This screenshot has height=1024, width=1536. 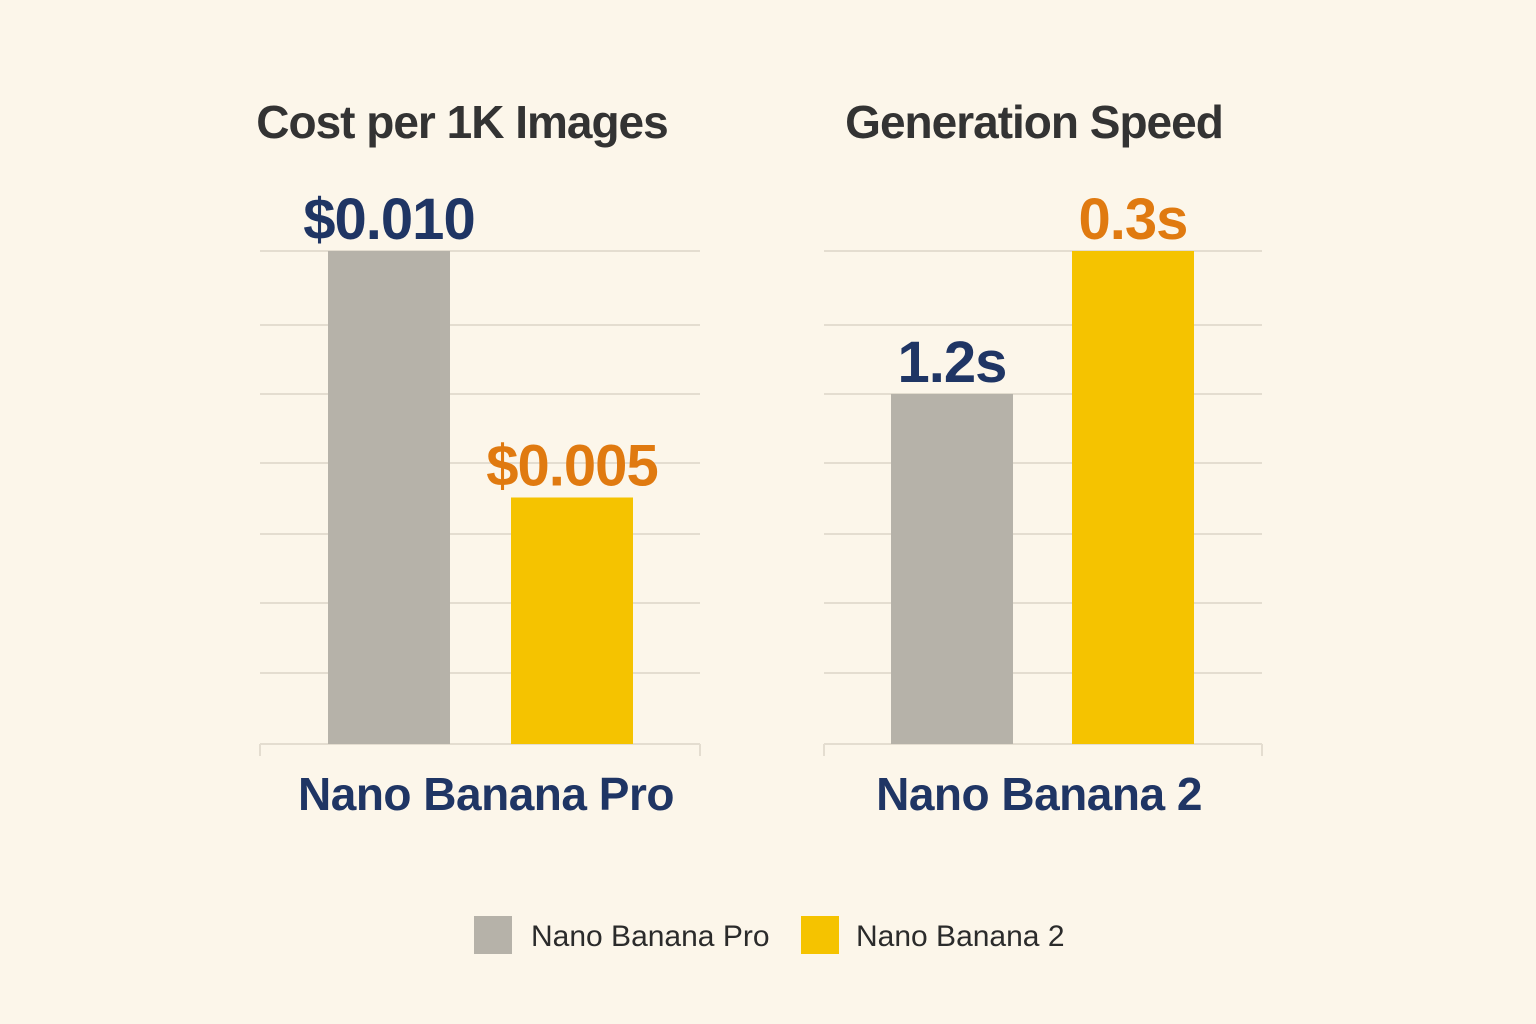 I want to click on speed-chart-grid, so click(x=1043, y=503).